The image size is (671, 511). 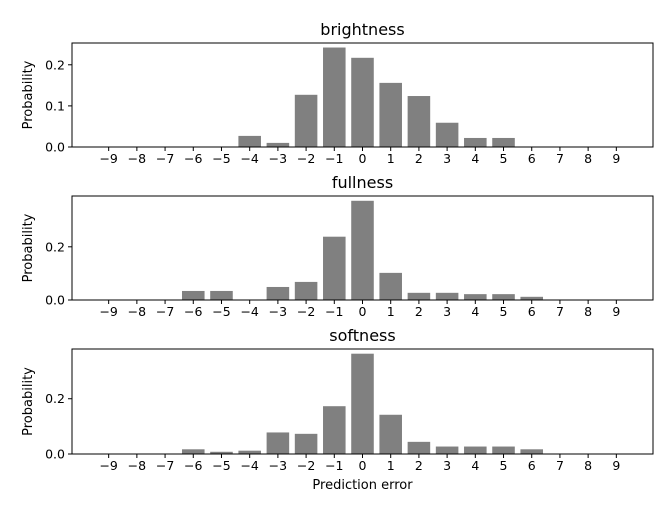 I want to click on y-tick-label-softness-0.2: 0.2, so click(x=55, y=398).